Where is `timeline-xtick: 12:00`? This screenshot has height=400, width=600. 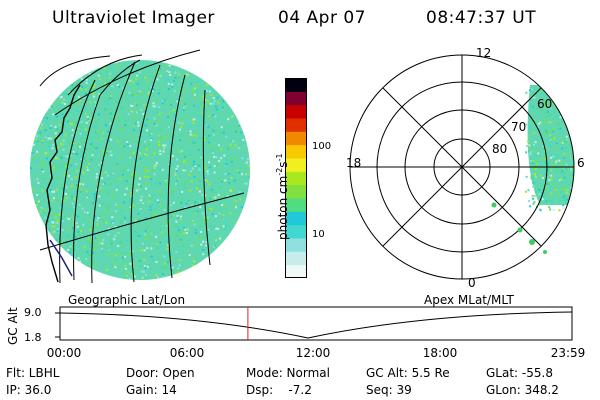 timeline-xtick: 12:00 is located at coordinates (313, 353).